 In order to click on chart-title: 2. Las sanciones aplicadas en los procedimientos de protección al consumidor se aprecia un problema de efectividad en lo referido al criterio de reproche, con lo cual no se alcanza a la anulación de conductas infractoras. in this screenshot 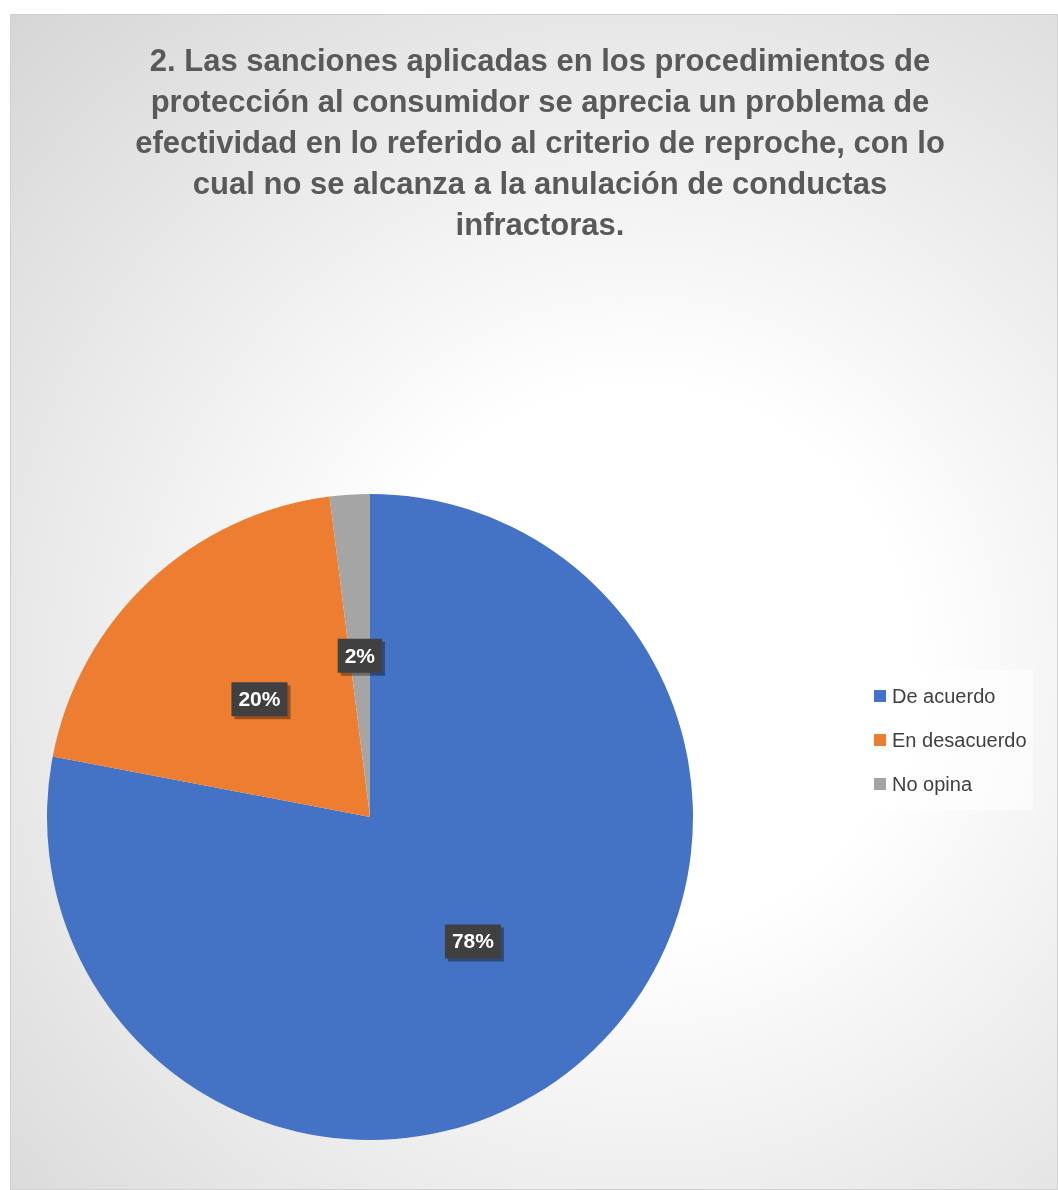, I will do `click(540, 143)`.